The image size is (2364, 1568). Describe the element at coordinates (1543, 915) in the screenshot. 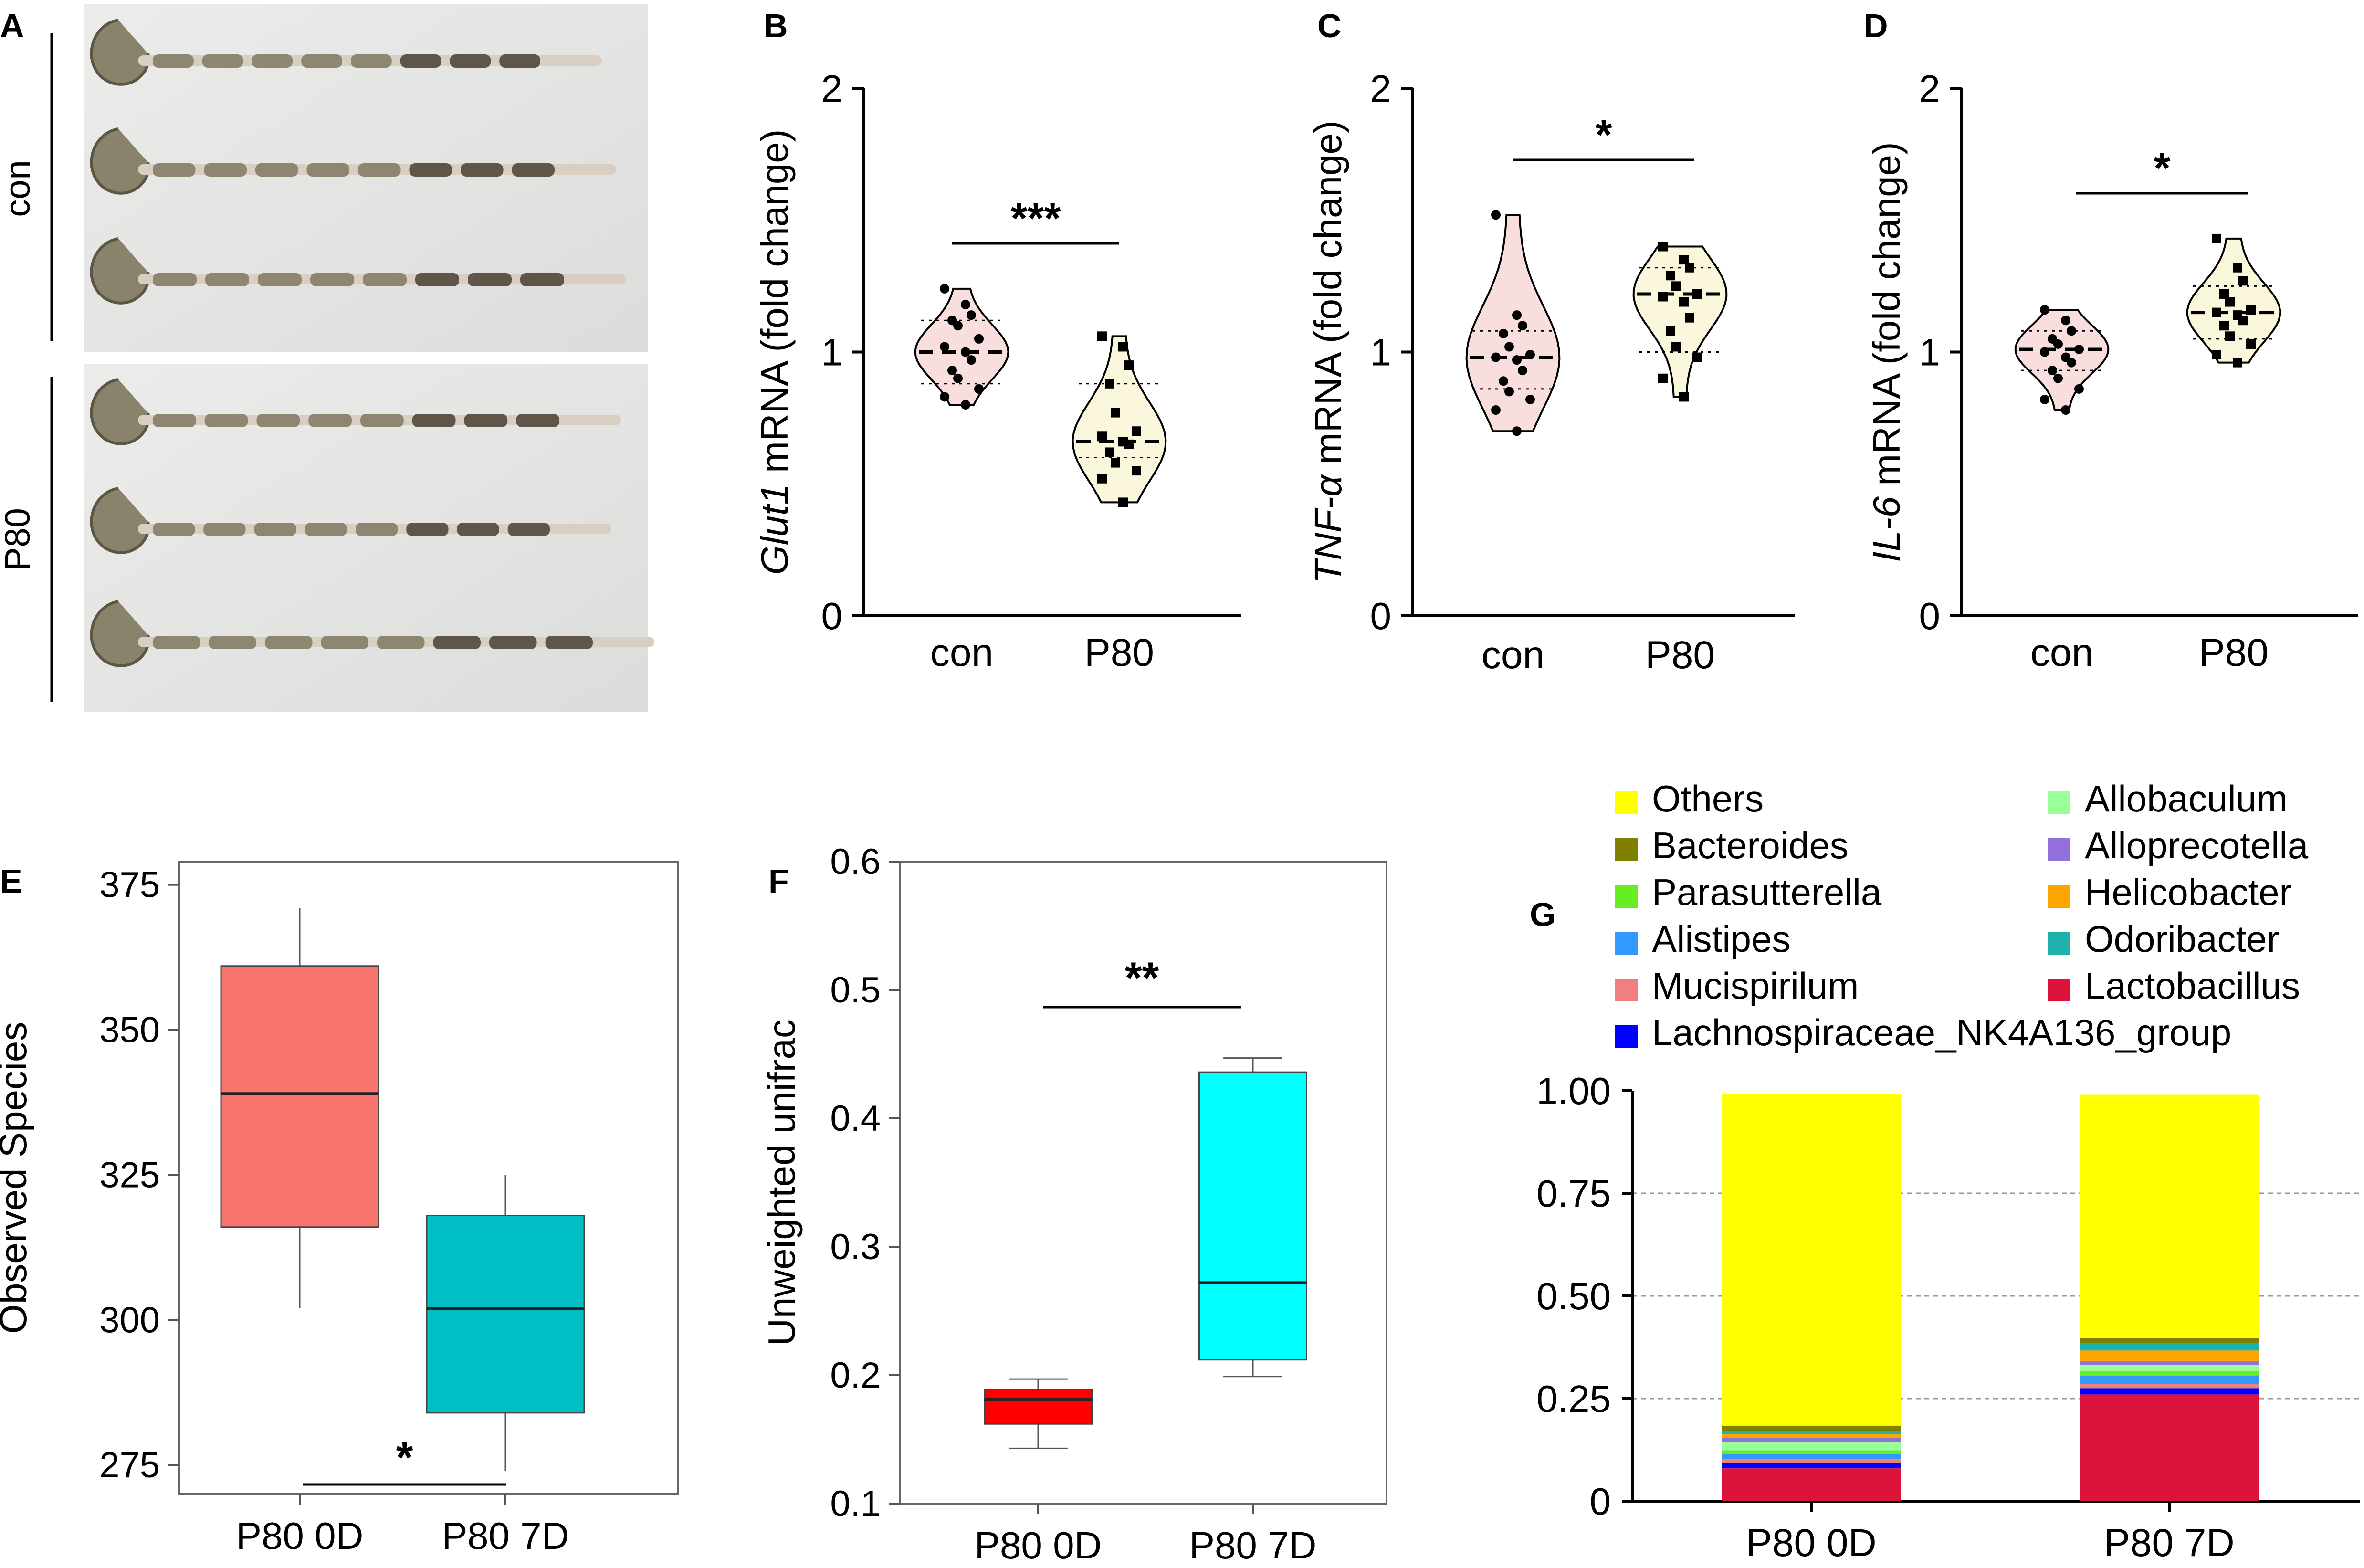

I see `panel-label-g: G` at that location.